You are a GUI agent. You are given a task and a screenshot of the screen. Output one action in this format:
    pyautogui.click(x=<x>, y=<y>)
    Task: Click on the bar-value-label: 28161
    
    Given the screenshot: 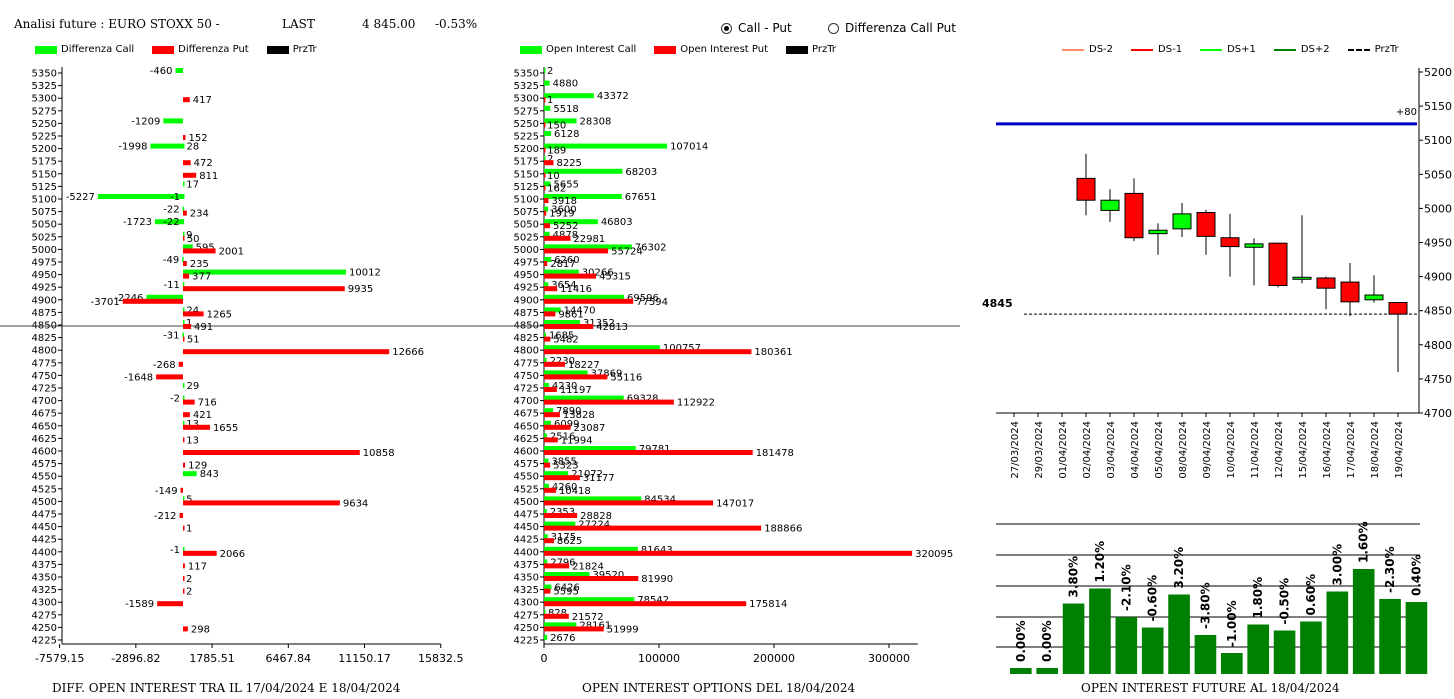 What is the action you would take?
    pyautogui.click(x=595, y=625)
    